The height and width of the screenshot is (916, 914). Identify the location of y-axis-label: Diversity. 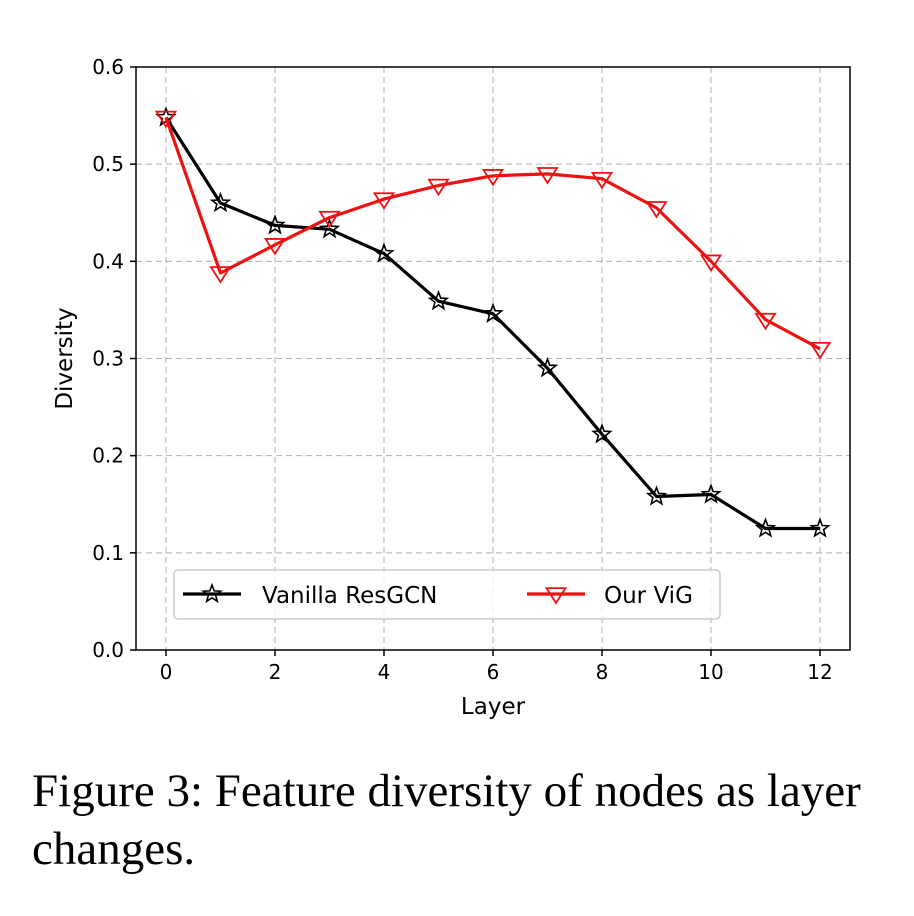
(65, 358).